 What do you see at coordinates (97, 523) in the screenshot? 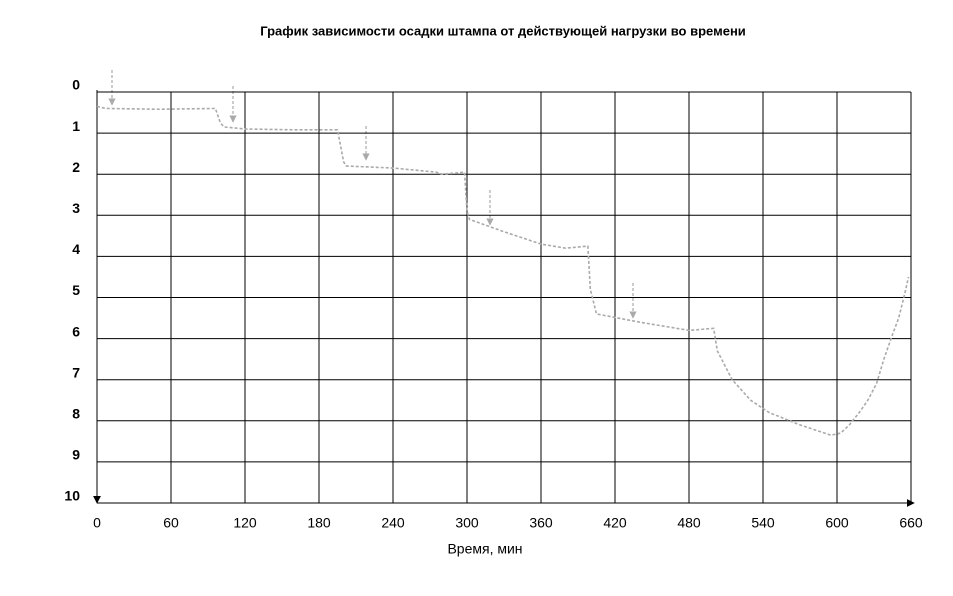
I see `x-tick-label: 0` at bounding box center [97, 523].